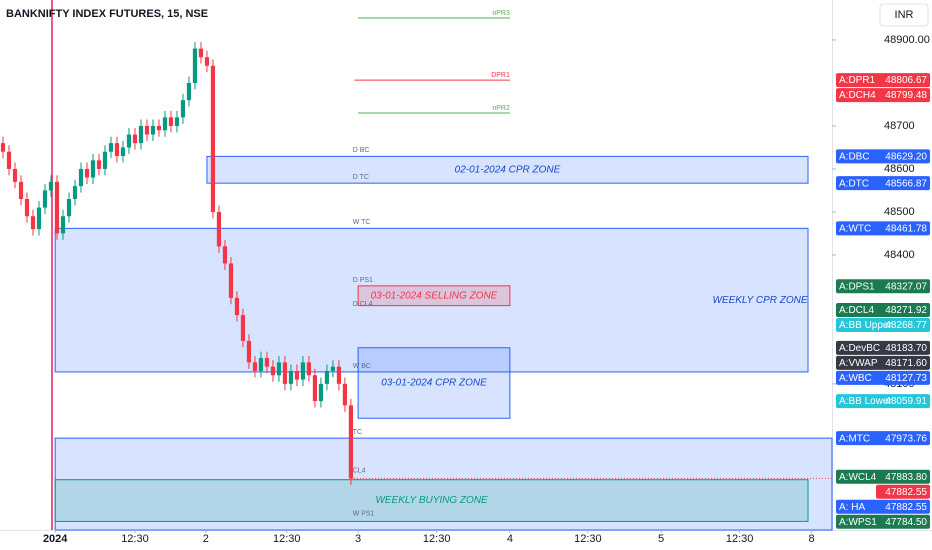 This screenshot has height=550, width=932. Describe the element at coordinates (906, 157) in the screenshot. I see `price-label-value: 48629.20` at that location.